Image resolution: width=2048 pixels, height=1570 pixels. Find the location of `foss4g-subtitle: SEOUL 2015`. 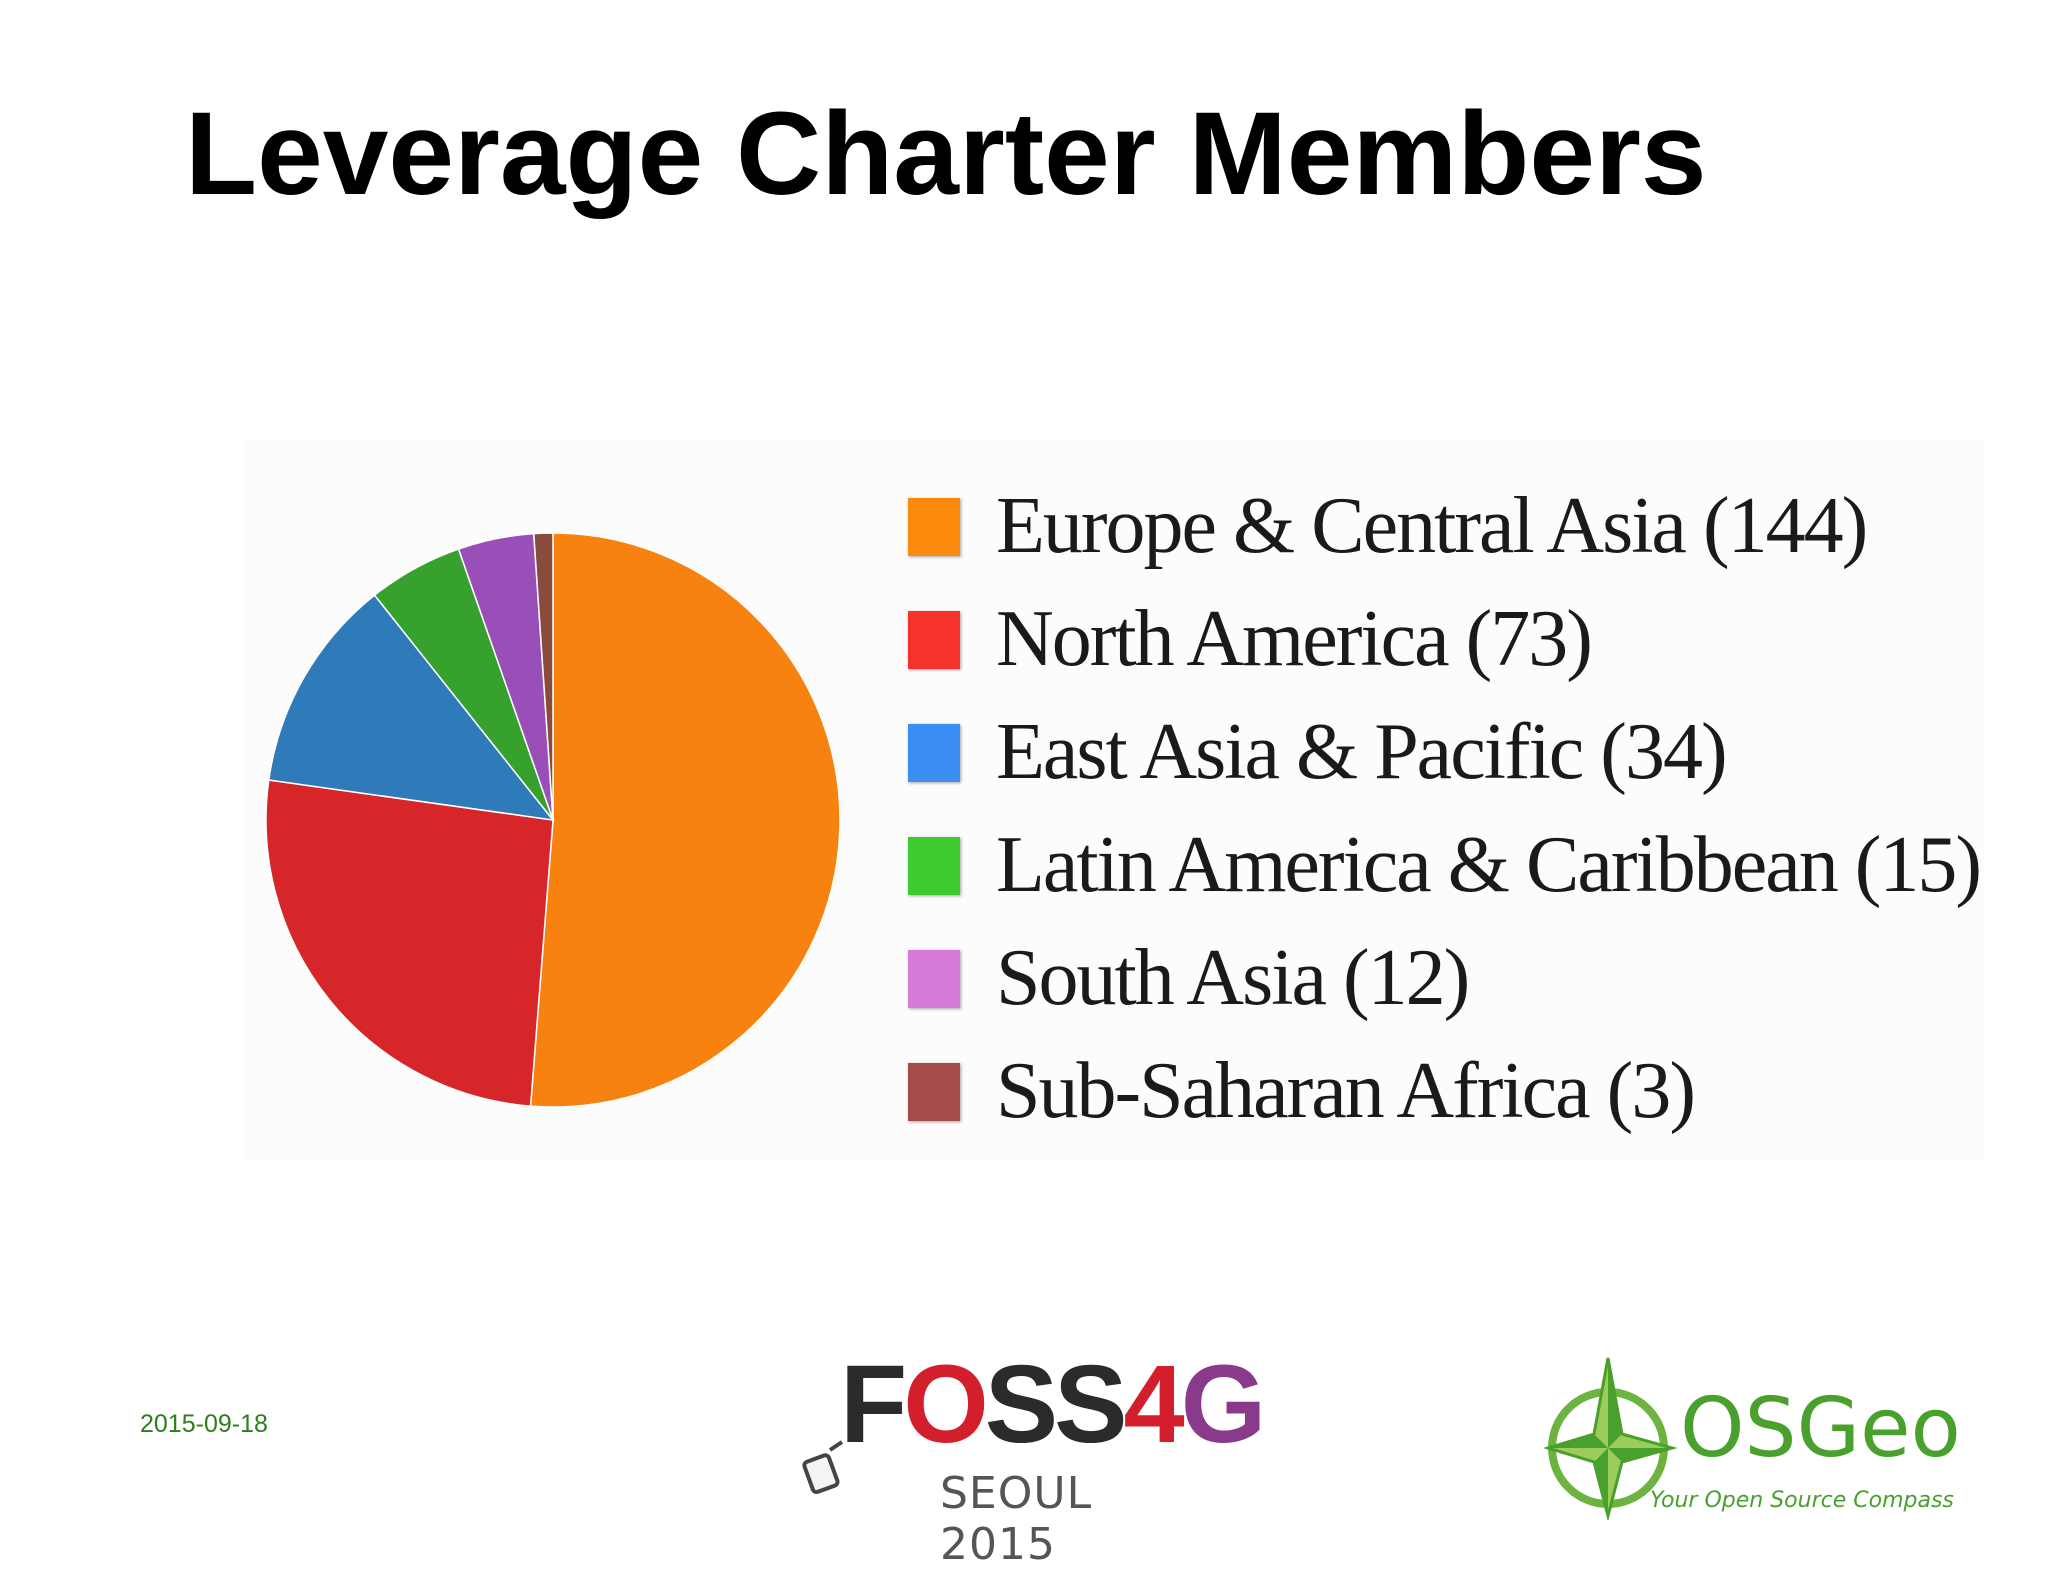

foss4g-subtitle: SEOUL 2015 is located at coordinates (1016, 1519).